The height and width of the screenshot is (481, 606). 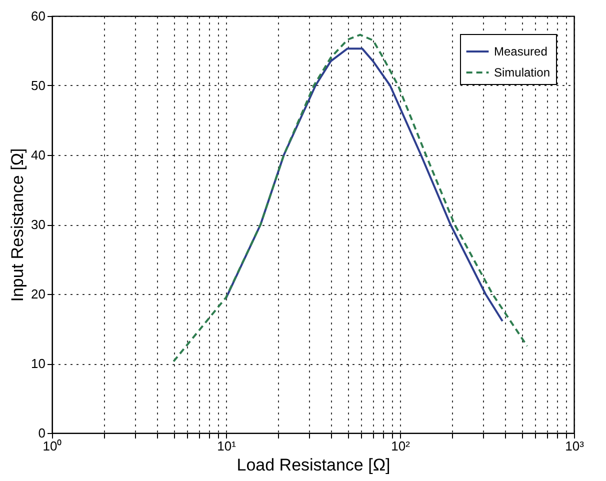 What do you see at coordinates (575, 446) in the screenshot?
I see `x-tick-label: 10³` at bounding box center [575, 446].